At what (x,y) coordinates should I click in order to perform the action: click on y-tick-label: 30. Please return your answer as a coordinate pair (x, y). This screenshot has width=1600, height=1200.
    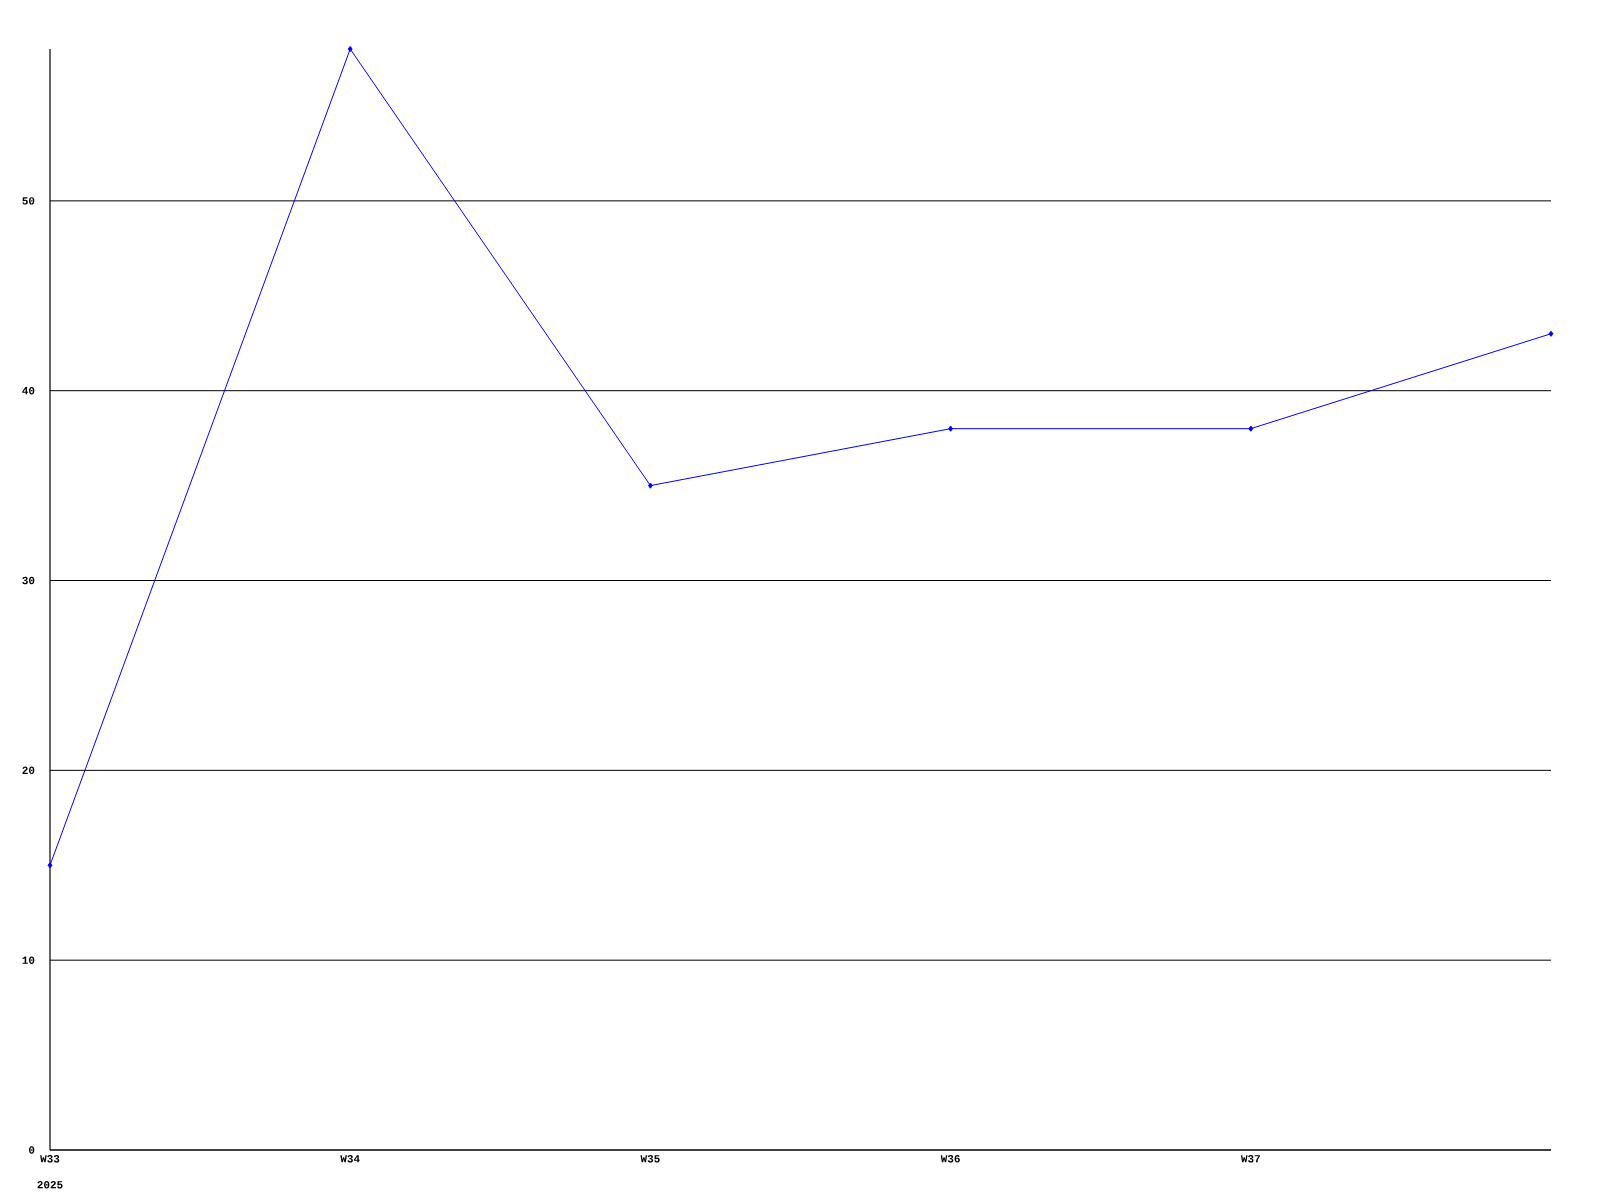
    Looking at the image, I should click on (28, 580).